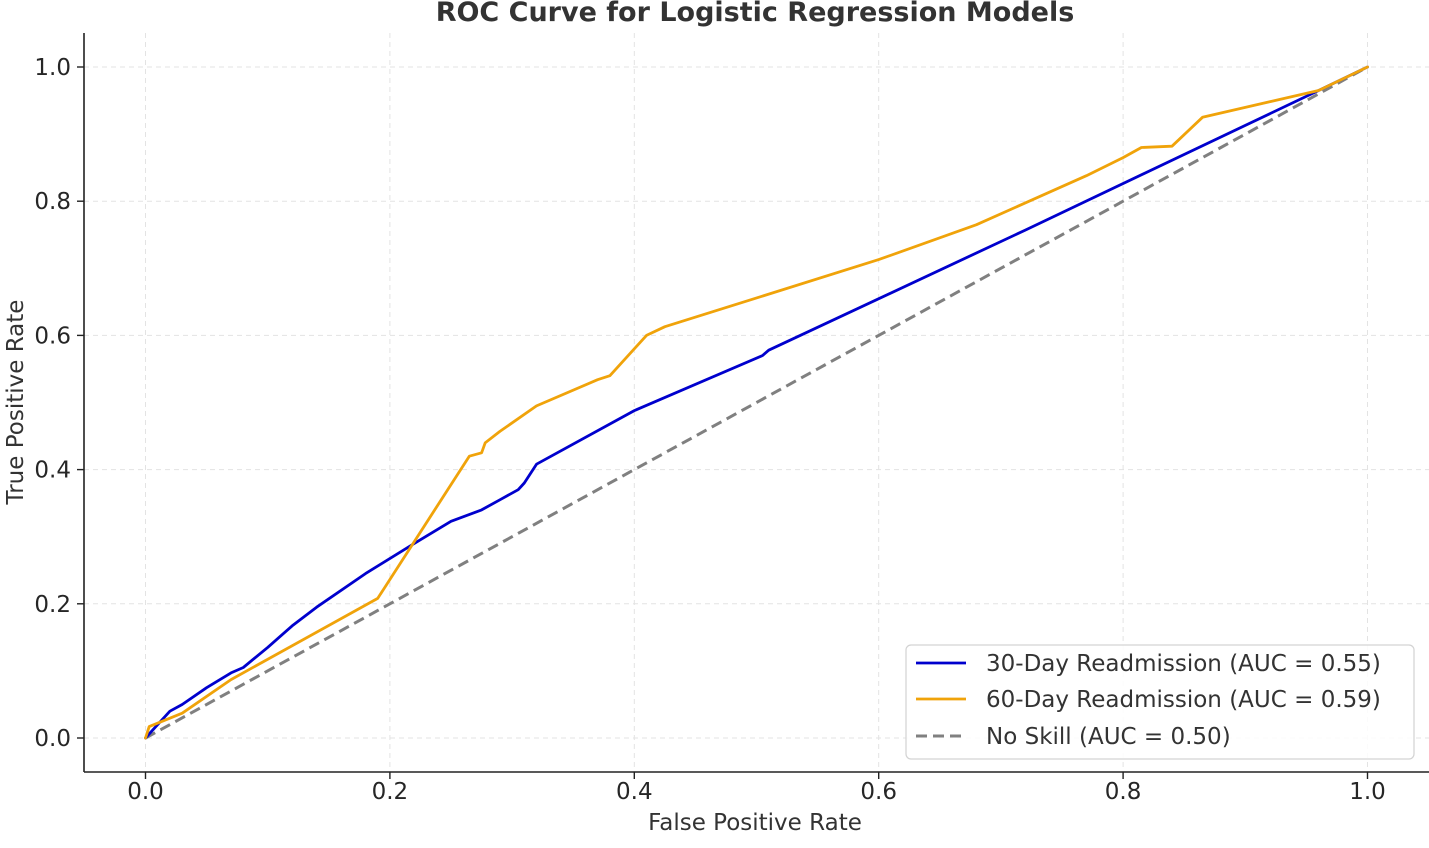 Image resolution: width=1429 pixels, height=848 pixels. What do you see at coordinates (1183, 664) in the screenshot?
I see `legend-label: 30-Day Readmission (AUC = 0.55)` at bounding box center [1183, 664].